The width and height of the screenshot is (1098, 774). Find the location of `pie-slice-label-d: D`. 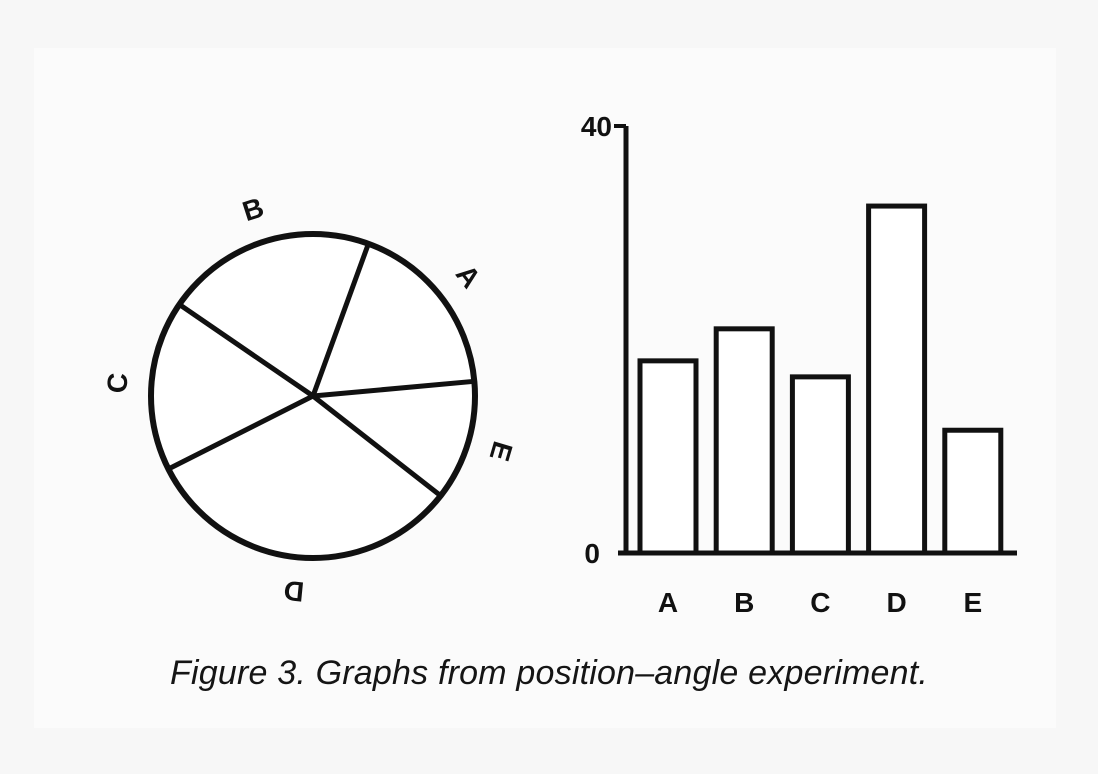

pie-slice-label-d: D is located at coordinates (293, 591).